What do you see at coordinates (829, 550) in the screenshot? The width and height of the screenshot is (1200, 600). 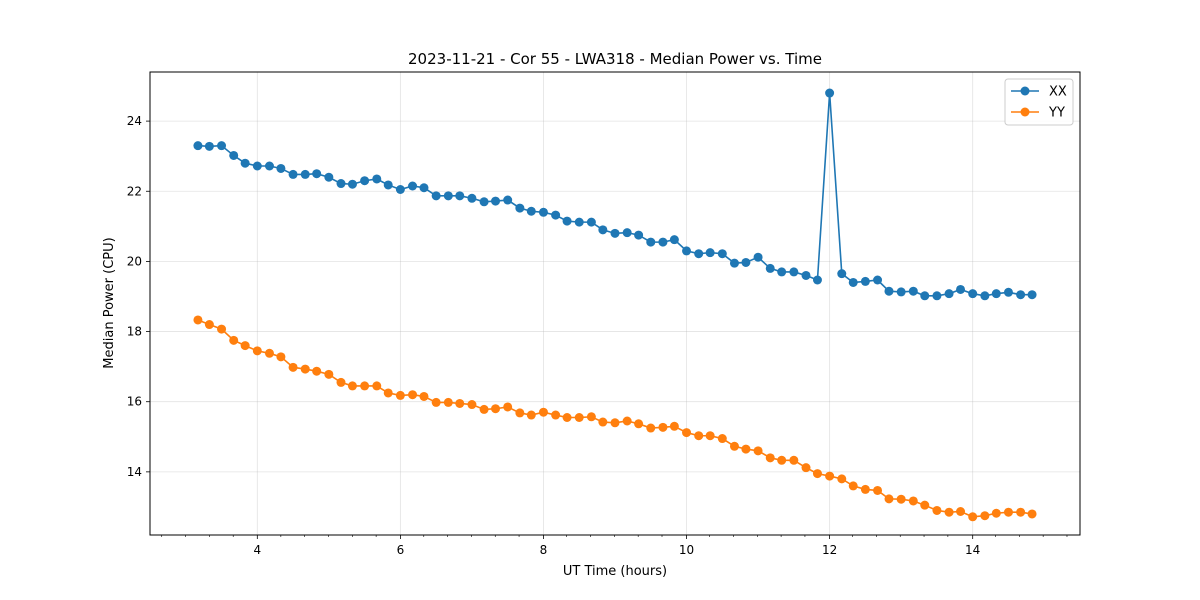 I see `x-tick-label: 12` at bounding box center [829, 550].